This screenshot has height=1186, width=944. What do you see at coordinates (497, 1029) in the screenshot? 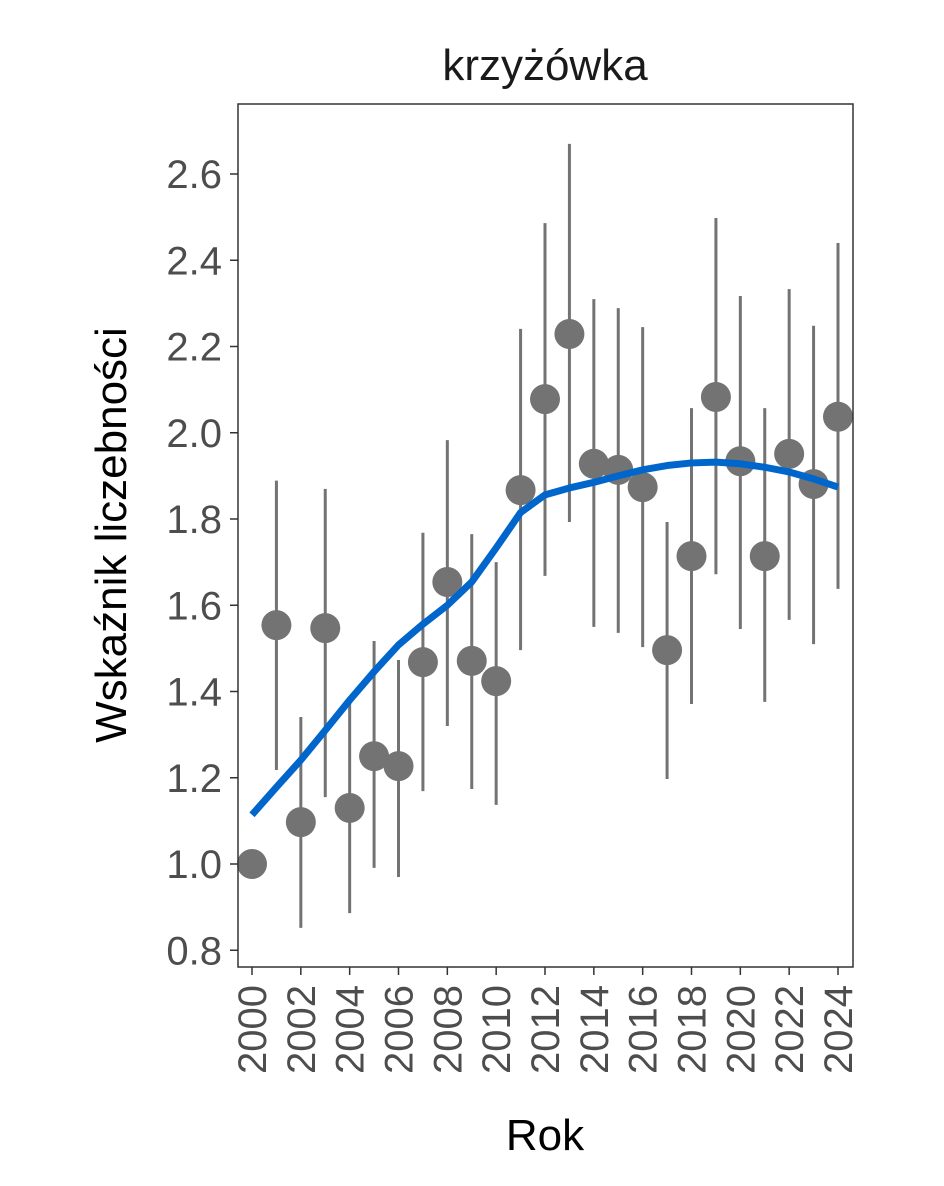
I see `x-tick-label: 2010` at bounding box center [497, 1029].